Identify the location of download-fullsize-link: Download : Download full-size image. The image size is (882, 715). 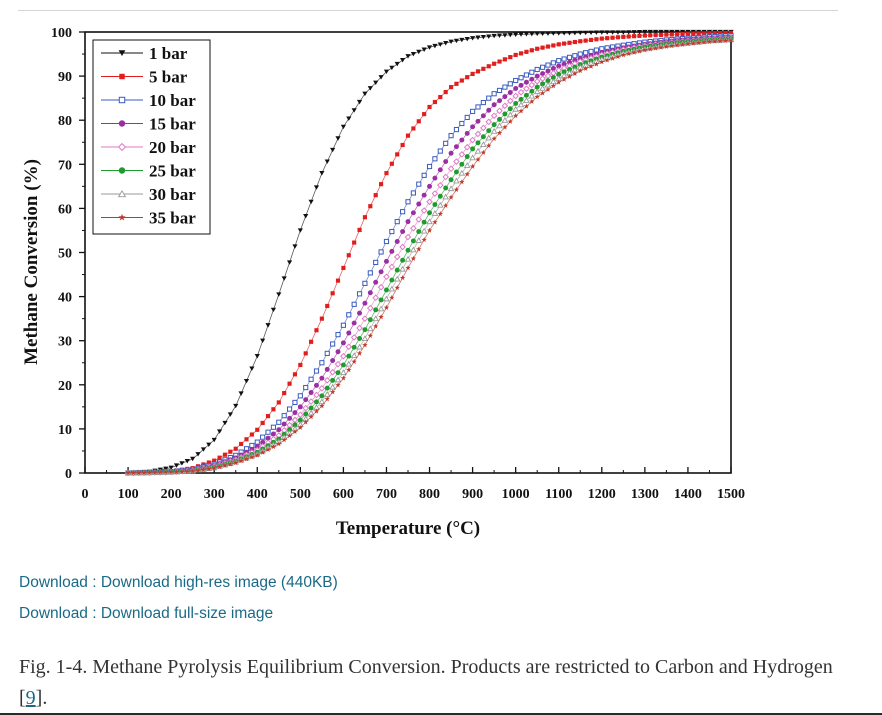
(146, 614).